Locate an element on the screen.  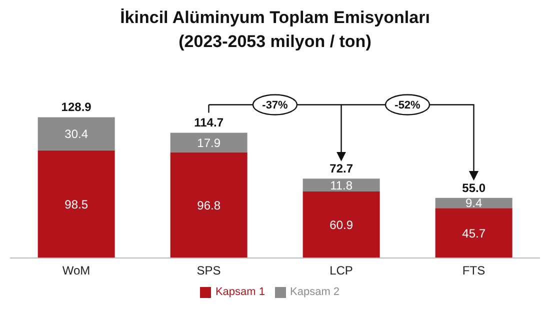
data-label: 96.8 is located at coordinates (209, 205).